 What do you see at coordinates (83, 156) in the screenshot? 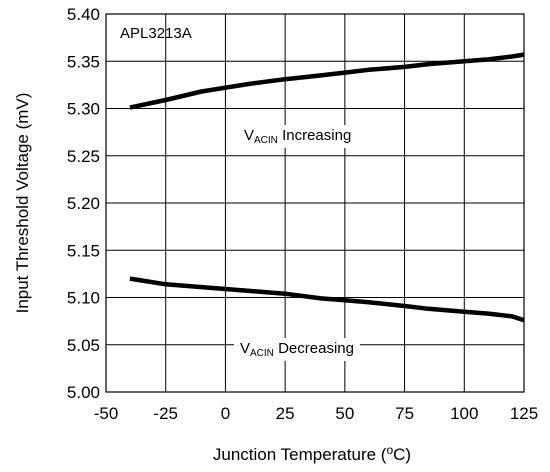
I see `y-tick-label: 5.25` at bounding box center [83, 156].